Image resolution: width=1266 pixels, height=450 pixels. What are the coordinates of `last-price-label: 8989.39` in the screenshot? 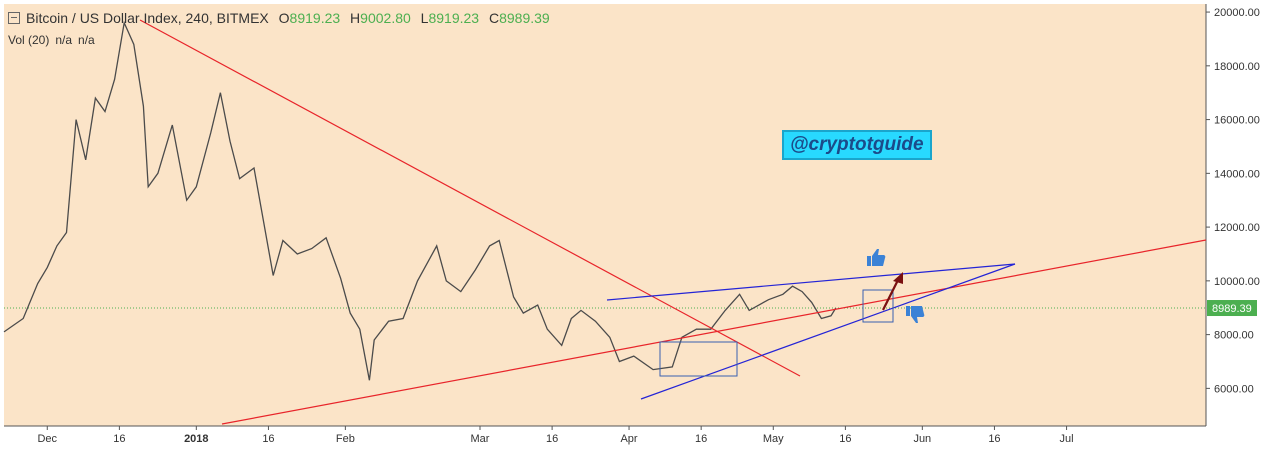 It's located at (1232, 309).